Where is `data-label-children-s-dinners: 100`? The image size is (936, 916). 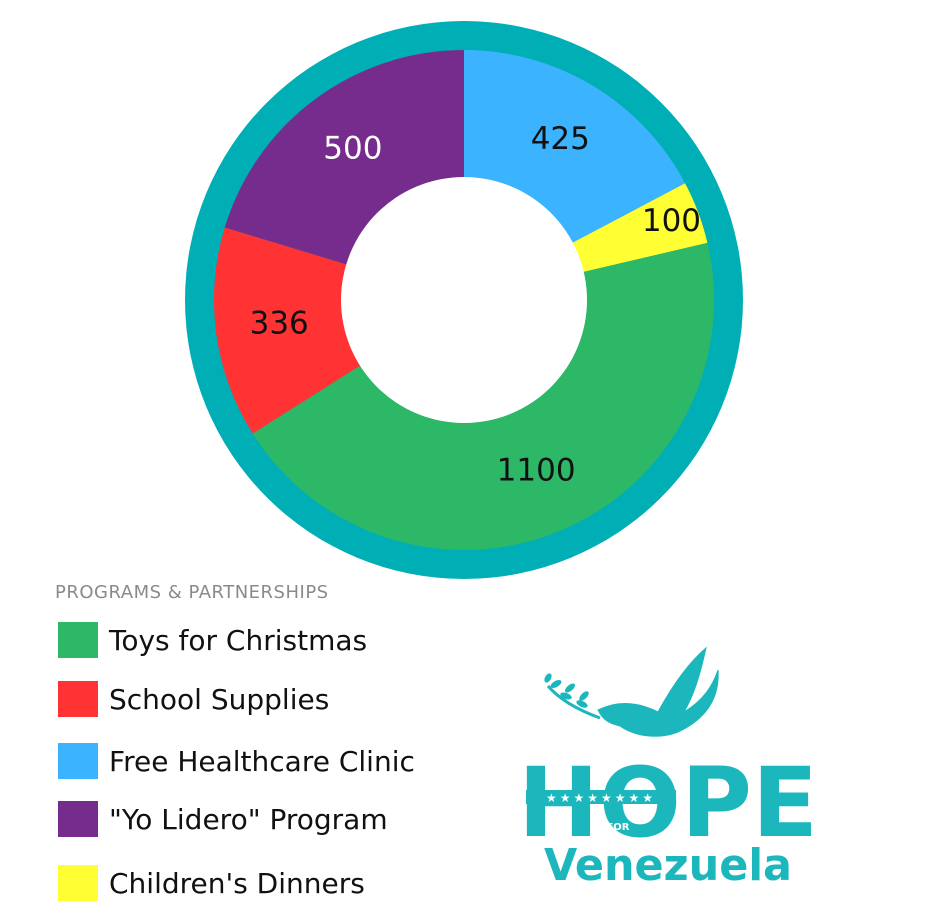
data-label-children-s-dinners: 100 is located at coordinates (671, 221).